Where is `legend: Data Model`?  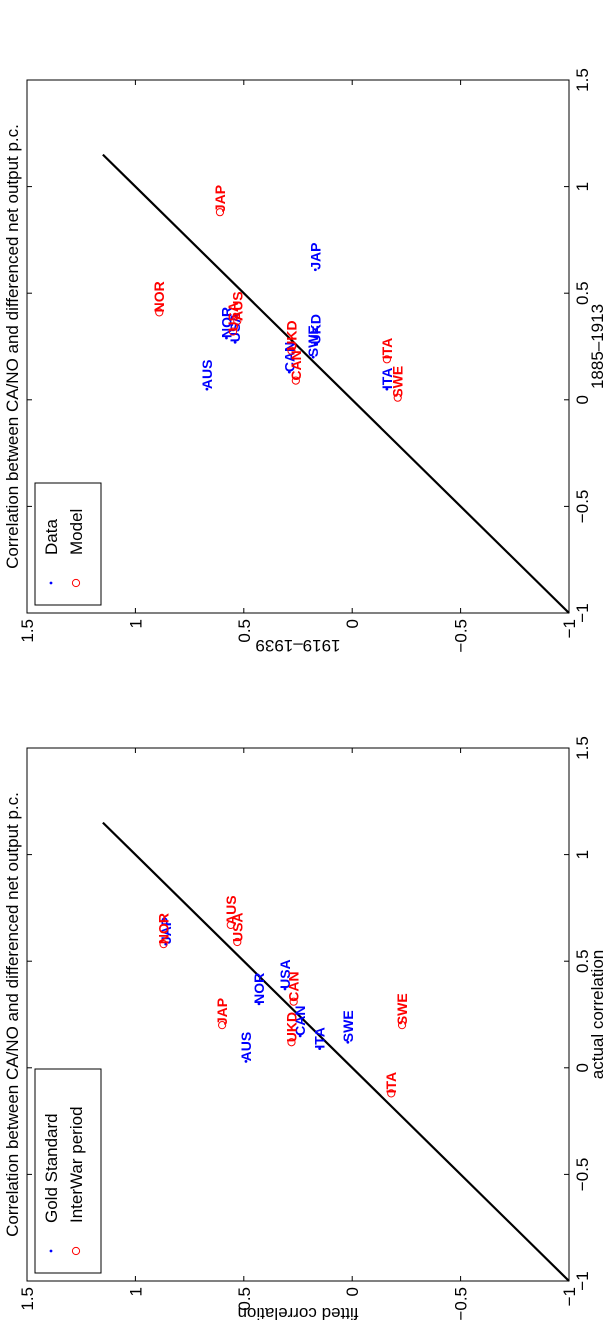
legend: Data Model is located at coordinates (68, 544).